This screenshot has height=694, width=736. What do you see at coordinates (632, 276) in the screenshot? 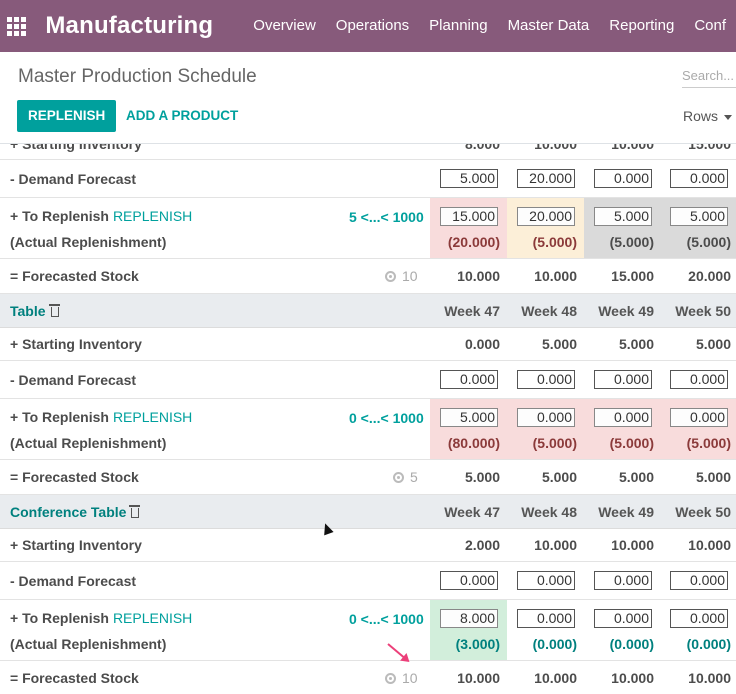
I see `value-cell: 15.000` at bounding box center [632, 276].